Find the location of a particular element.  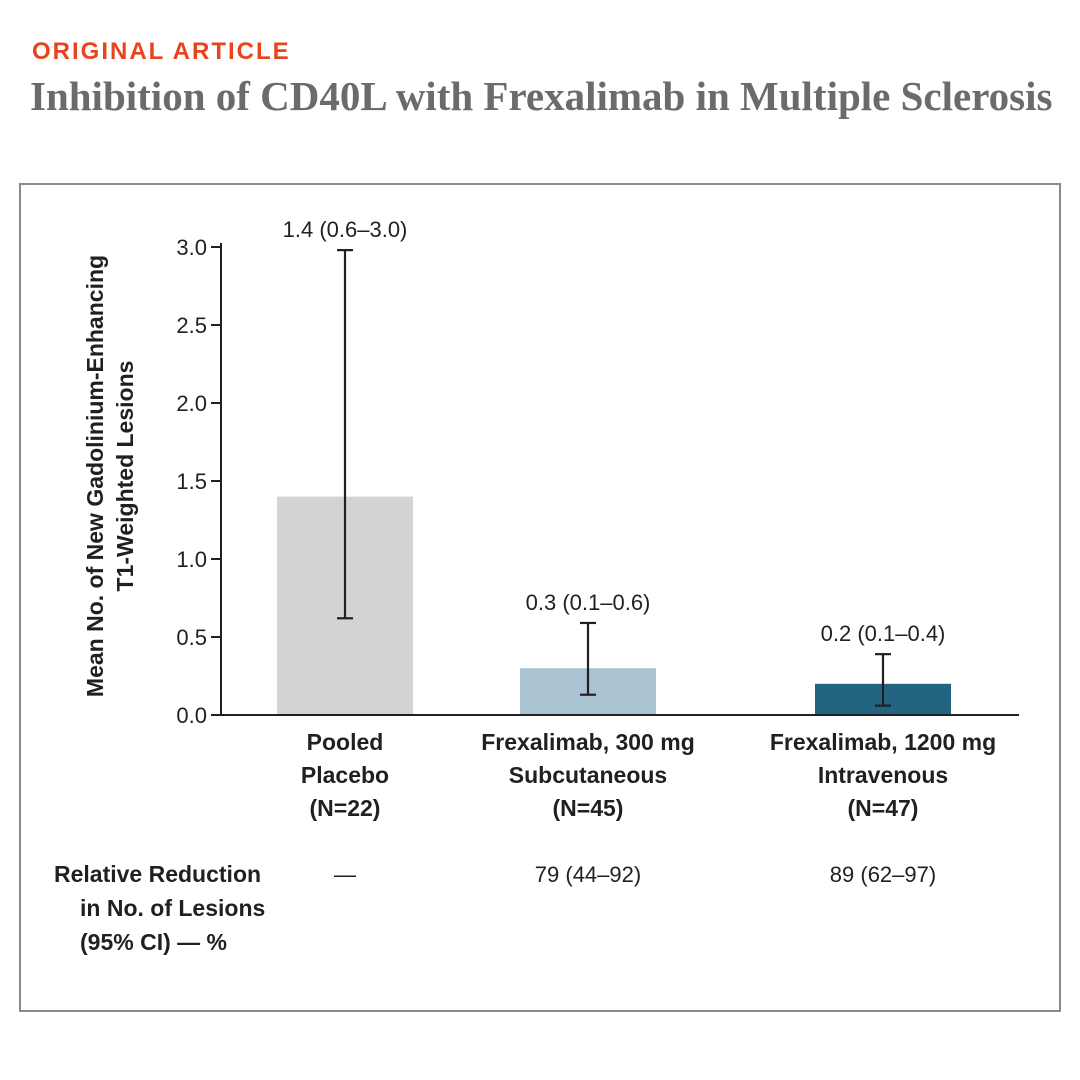

category-label-2-line-2: Subcutaneous is located at coordinates (588, 775).